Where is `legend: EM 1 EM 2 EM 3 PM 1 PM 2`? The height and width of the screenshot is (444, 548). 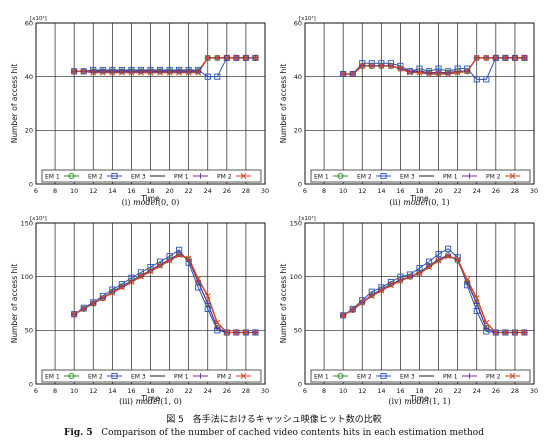
legend: EM 1 EM 2 EM 3 PM 1 PM 2 is located at coordinates (151, 376).